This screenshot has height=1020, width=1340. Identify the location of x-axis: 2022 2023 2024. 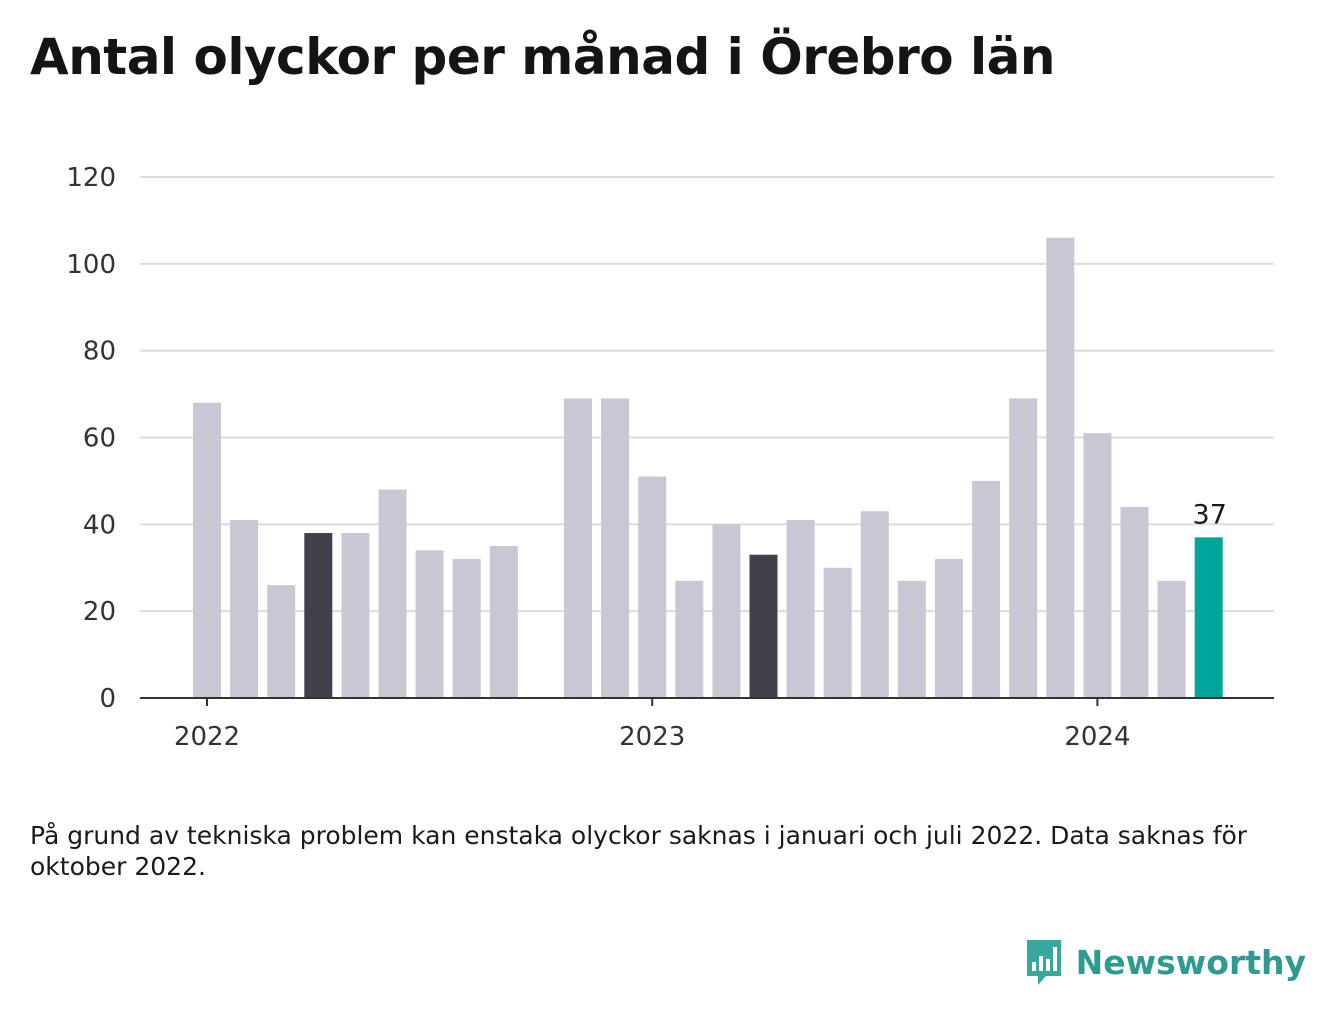
(707, 724).